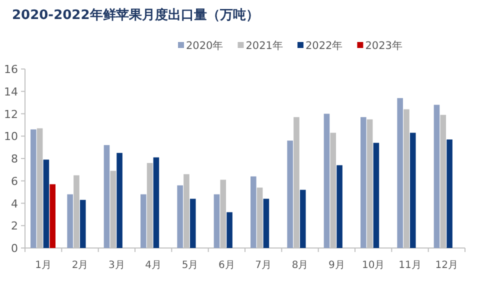  Describe the element at coordinates (300, 265) in the screenshot. I see `x-tick-label: 8月` at that location.